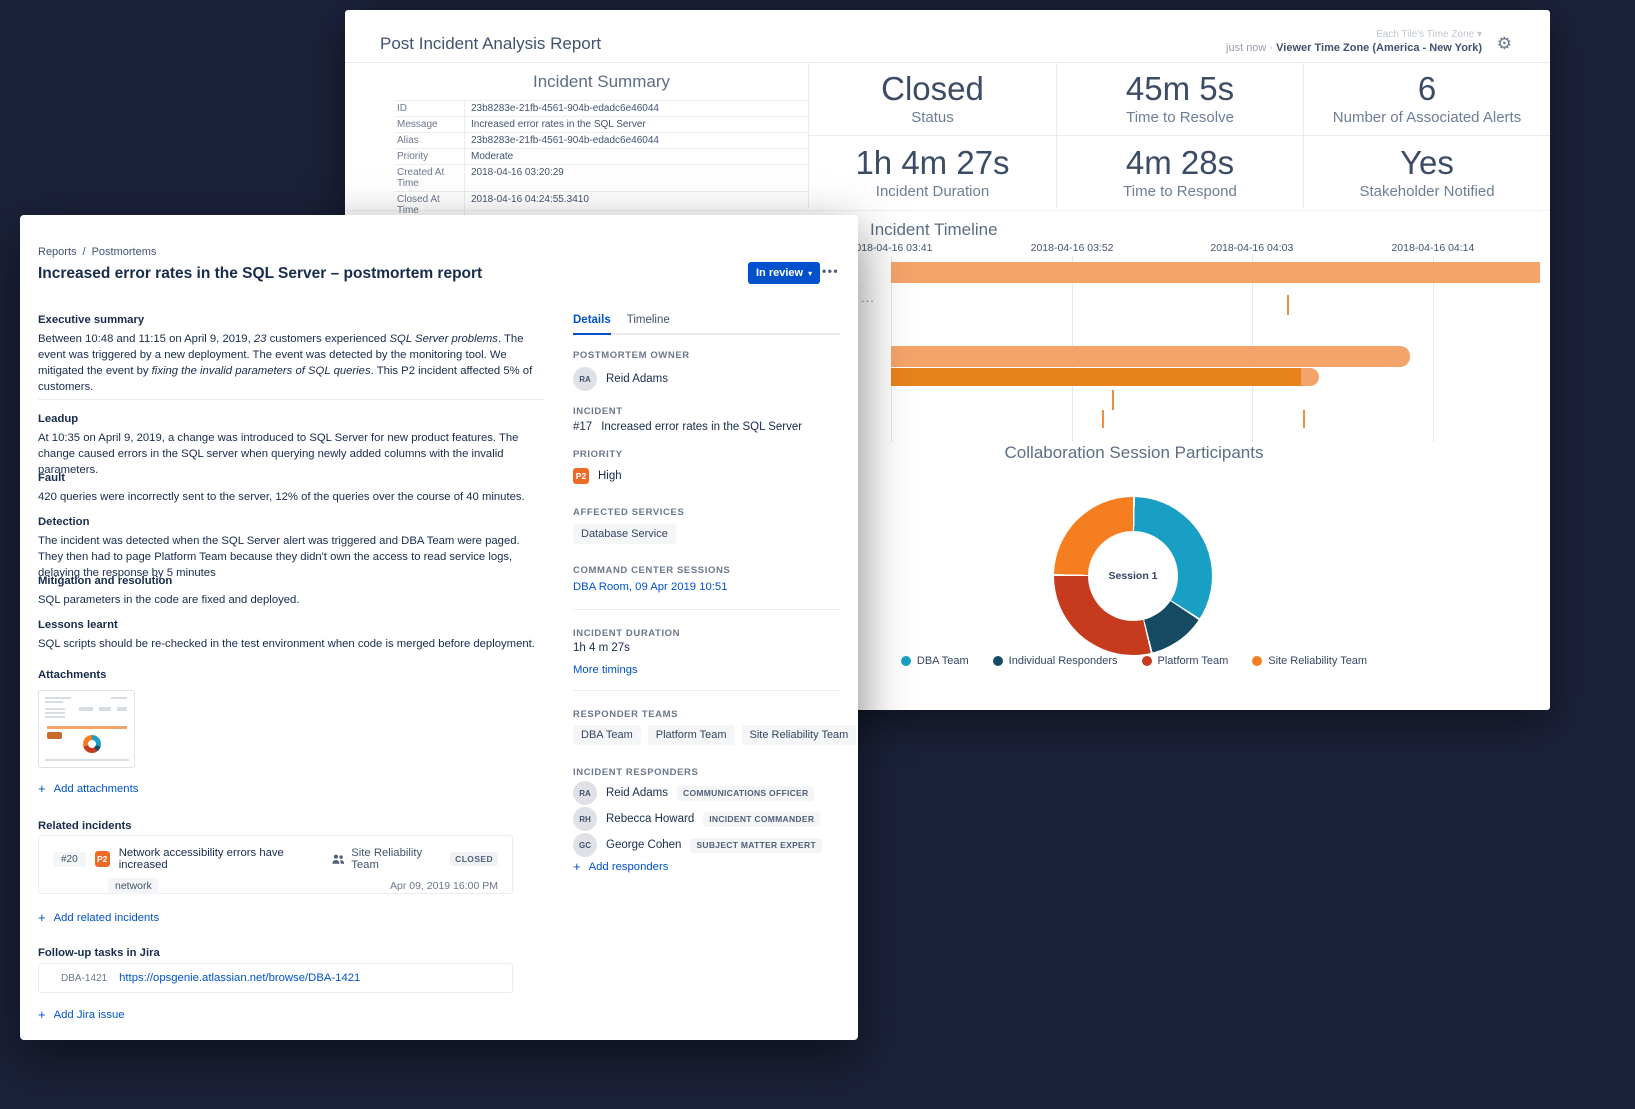 The image size is (1635, 1109). What do you see at coordinates (934, 229) in the screenshot?
I see `incident-timeline-title: Incident Timeline` at bounding box center [934, 229].